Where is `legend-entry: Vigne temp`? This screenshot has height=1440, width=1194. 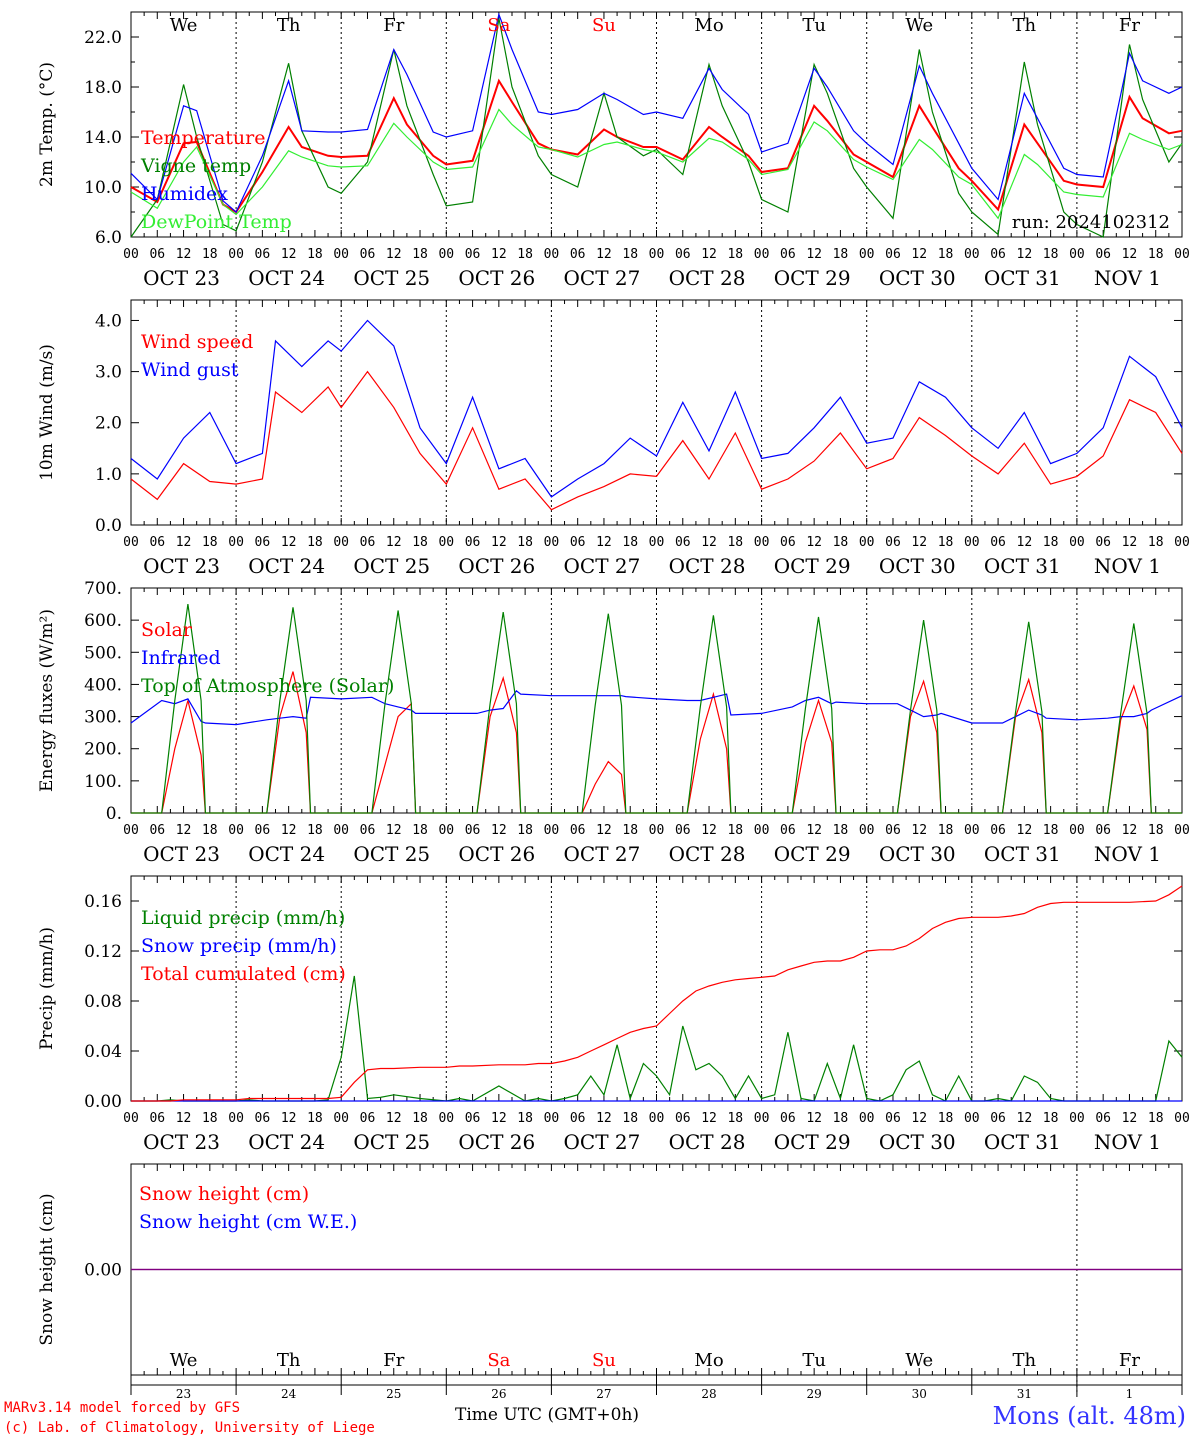 legend-entry: Vigne temp is located at coordinates (195, 166).